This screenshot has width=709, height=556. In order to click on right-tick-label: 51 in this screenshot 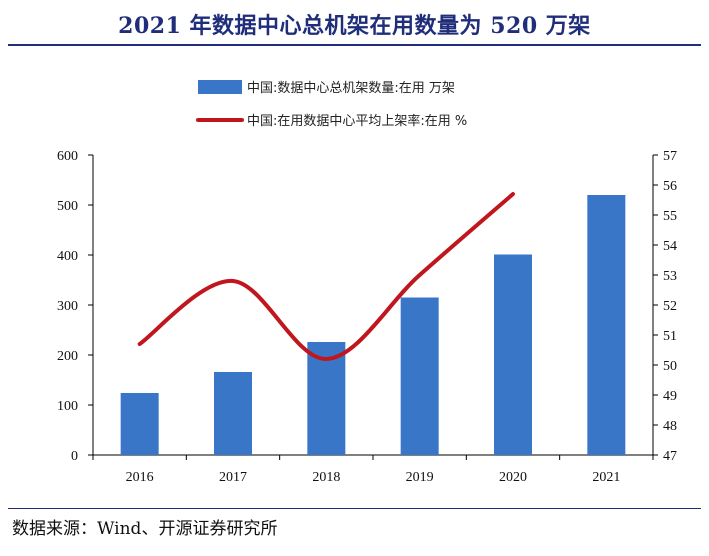, I will do `click(670, 336)`.